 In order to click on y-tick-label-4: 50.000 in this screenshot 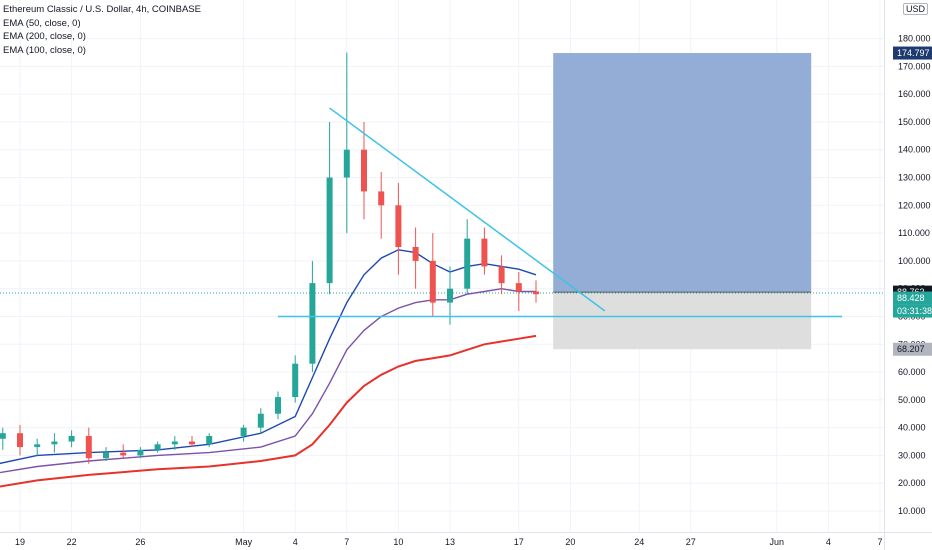, I will do `click(912, 400)`.